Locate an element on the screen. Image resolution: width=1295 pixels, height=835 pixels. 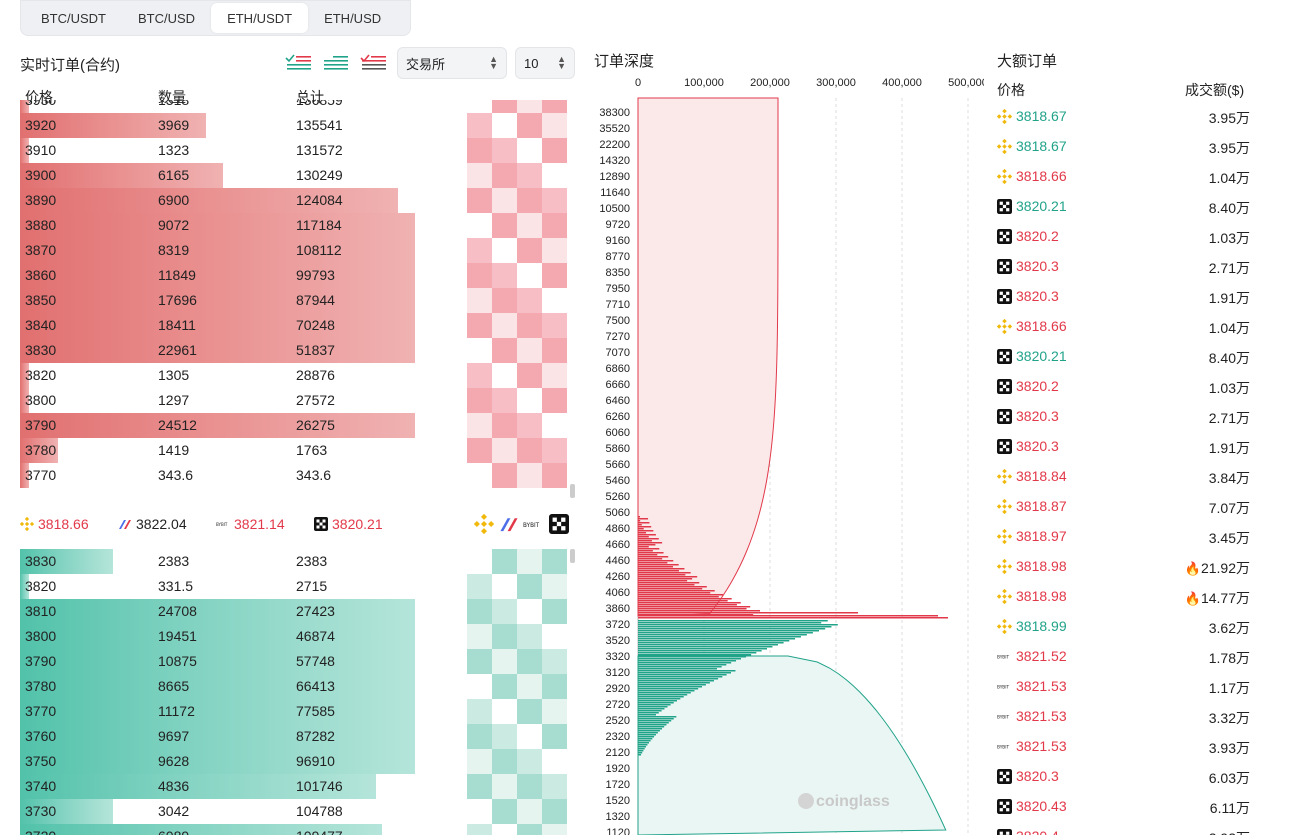
tab-eth-usd: ETH/USD is located at coordinates (353, 18).